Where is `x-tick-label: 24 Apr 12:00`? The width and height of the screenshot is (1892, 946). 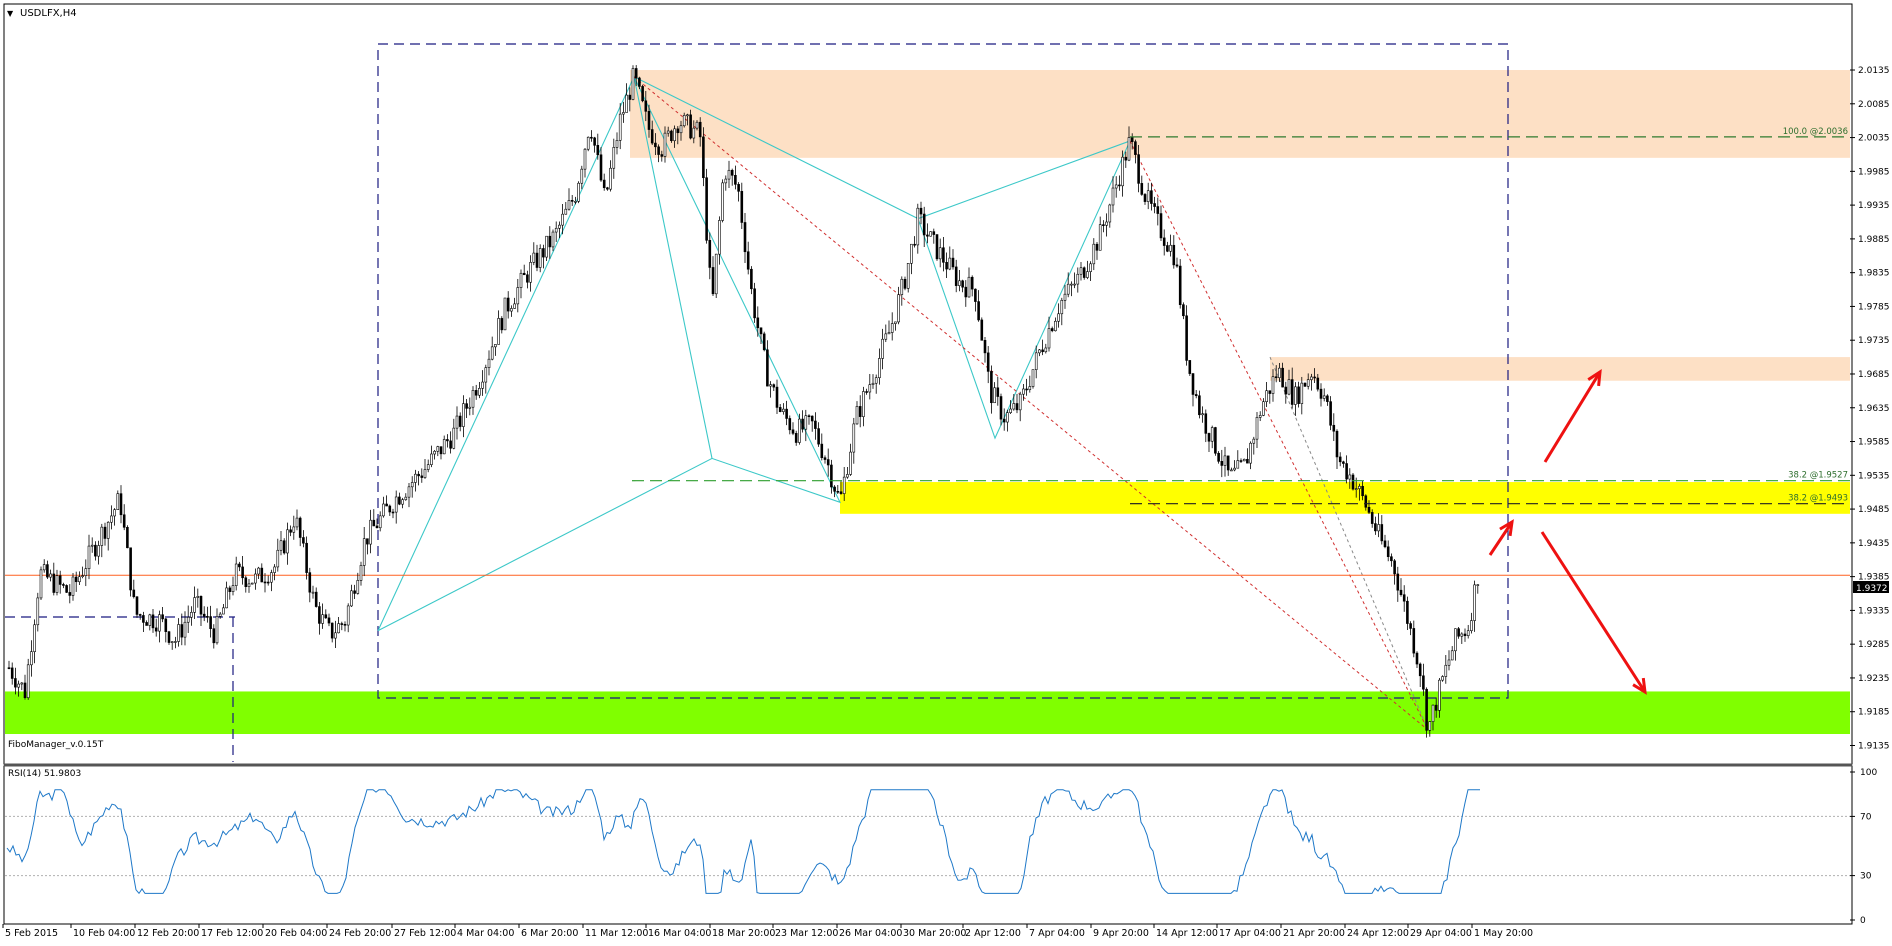 x-tick-label: 24 Apr 12:00 is located at coordinates (1378, 933).